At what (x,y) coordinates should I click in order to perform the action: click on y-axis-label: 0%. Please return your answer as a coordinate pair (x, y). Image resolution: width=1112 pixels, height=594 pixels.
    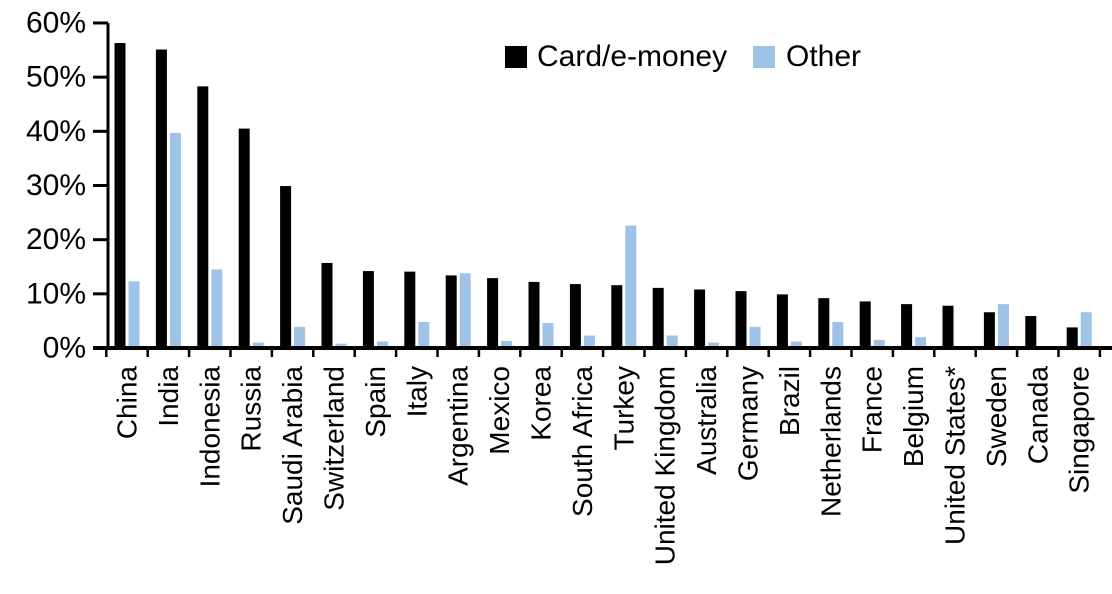
    Looking at the image, I should click on (64, 348).